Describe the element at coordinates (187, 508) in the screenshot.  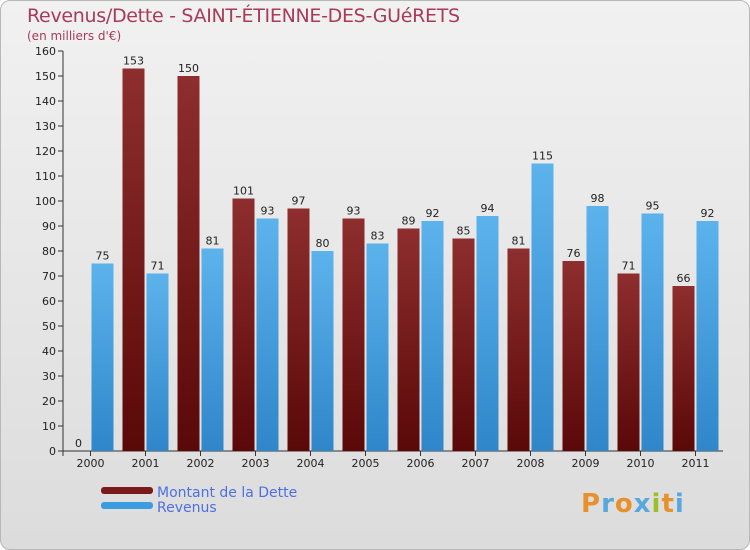
I see `legend-label-revenus: Revenus` at that location.